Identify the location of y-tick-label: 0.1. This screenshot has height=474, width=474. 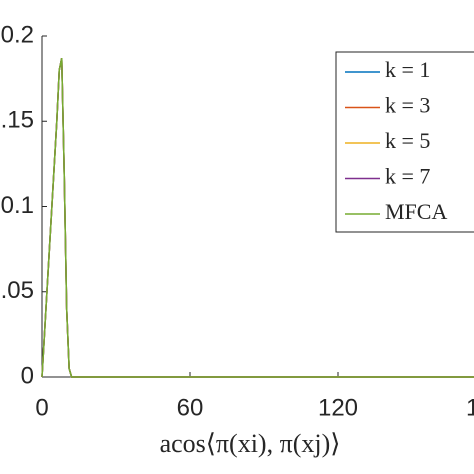
(17, 205).